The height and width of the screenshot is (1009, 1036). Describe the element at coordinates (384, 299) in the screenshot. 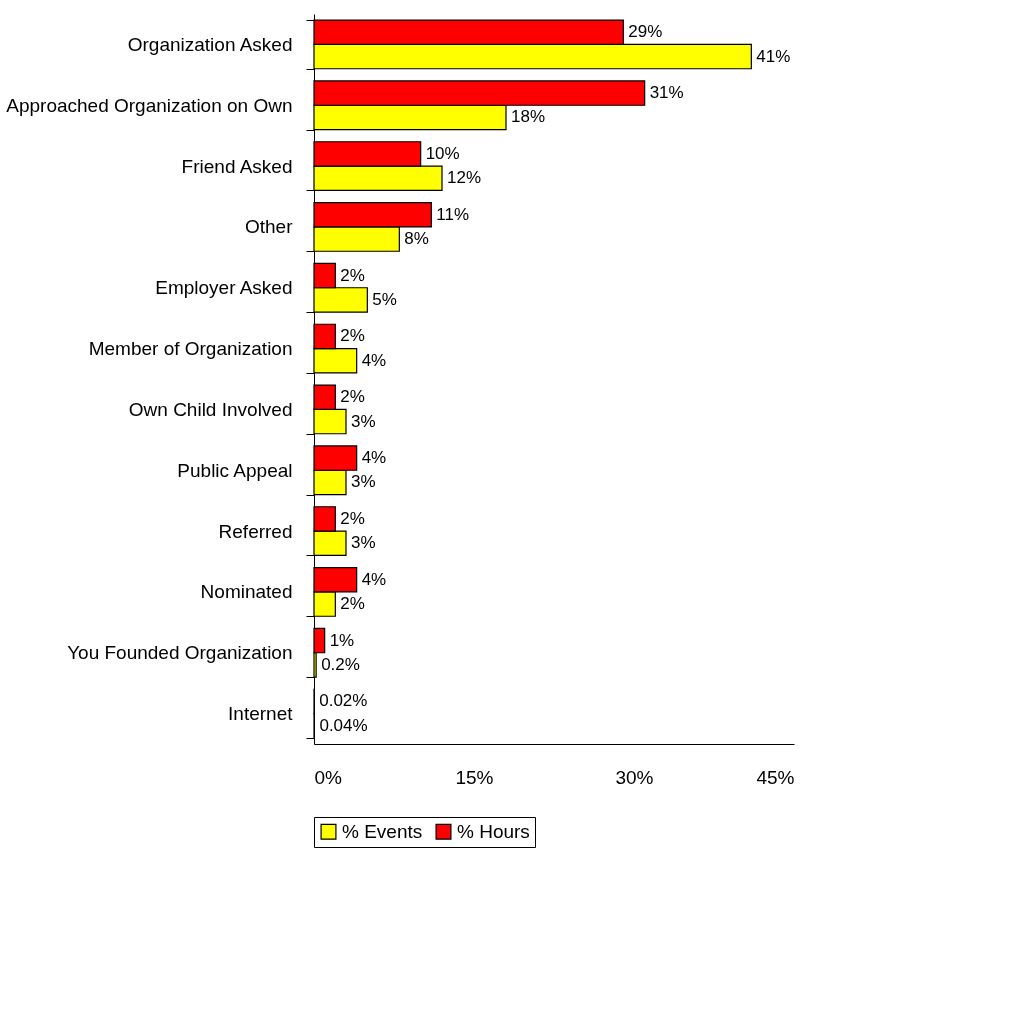

I see `data-label: 5%` at that location.